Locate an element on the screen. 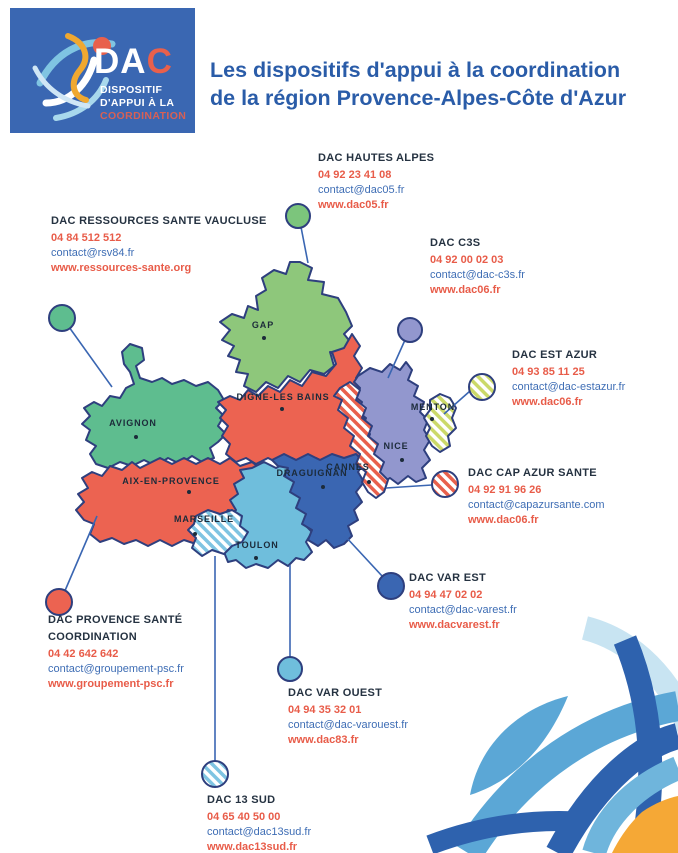 This screenshot has width=678, height=853. dac-logo: DAC DISPOSITIF D'APPUI À LA COORDINATION is located at coordinates (102, 70).